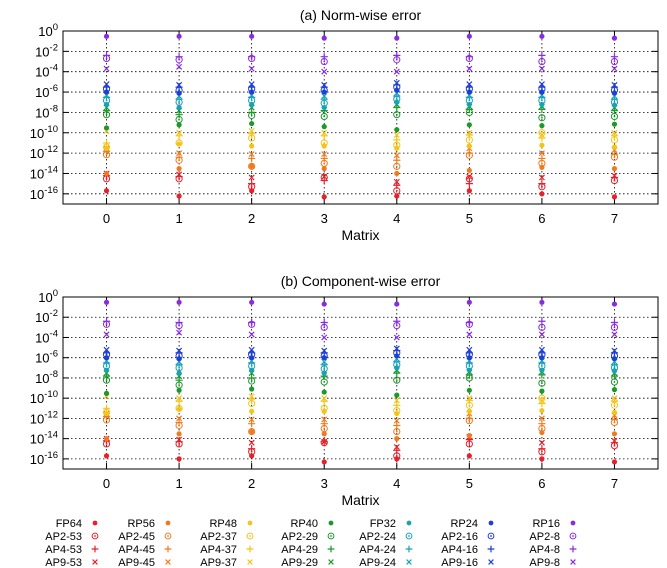  What do you see at coordinates (136, 537) in the screenshot?
I see `legend-label: AP2-45` at bounding box center [136, 537].